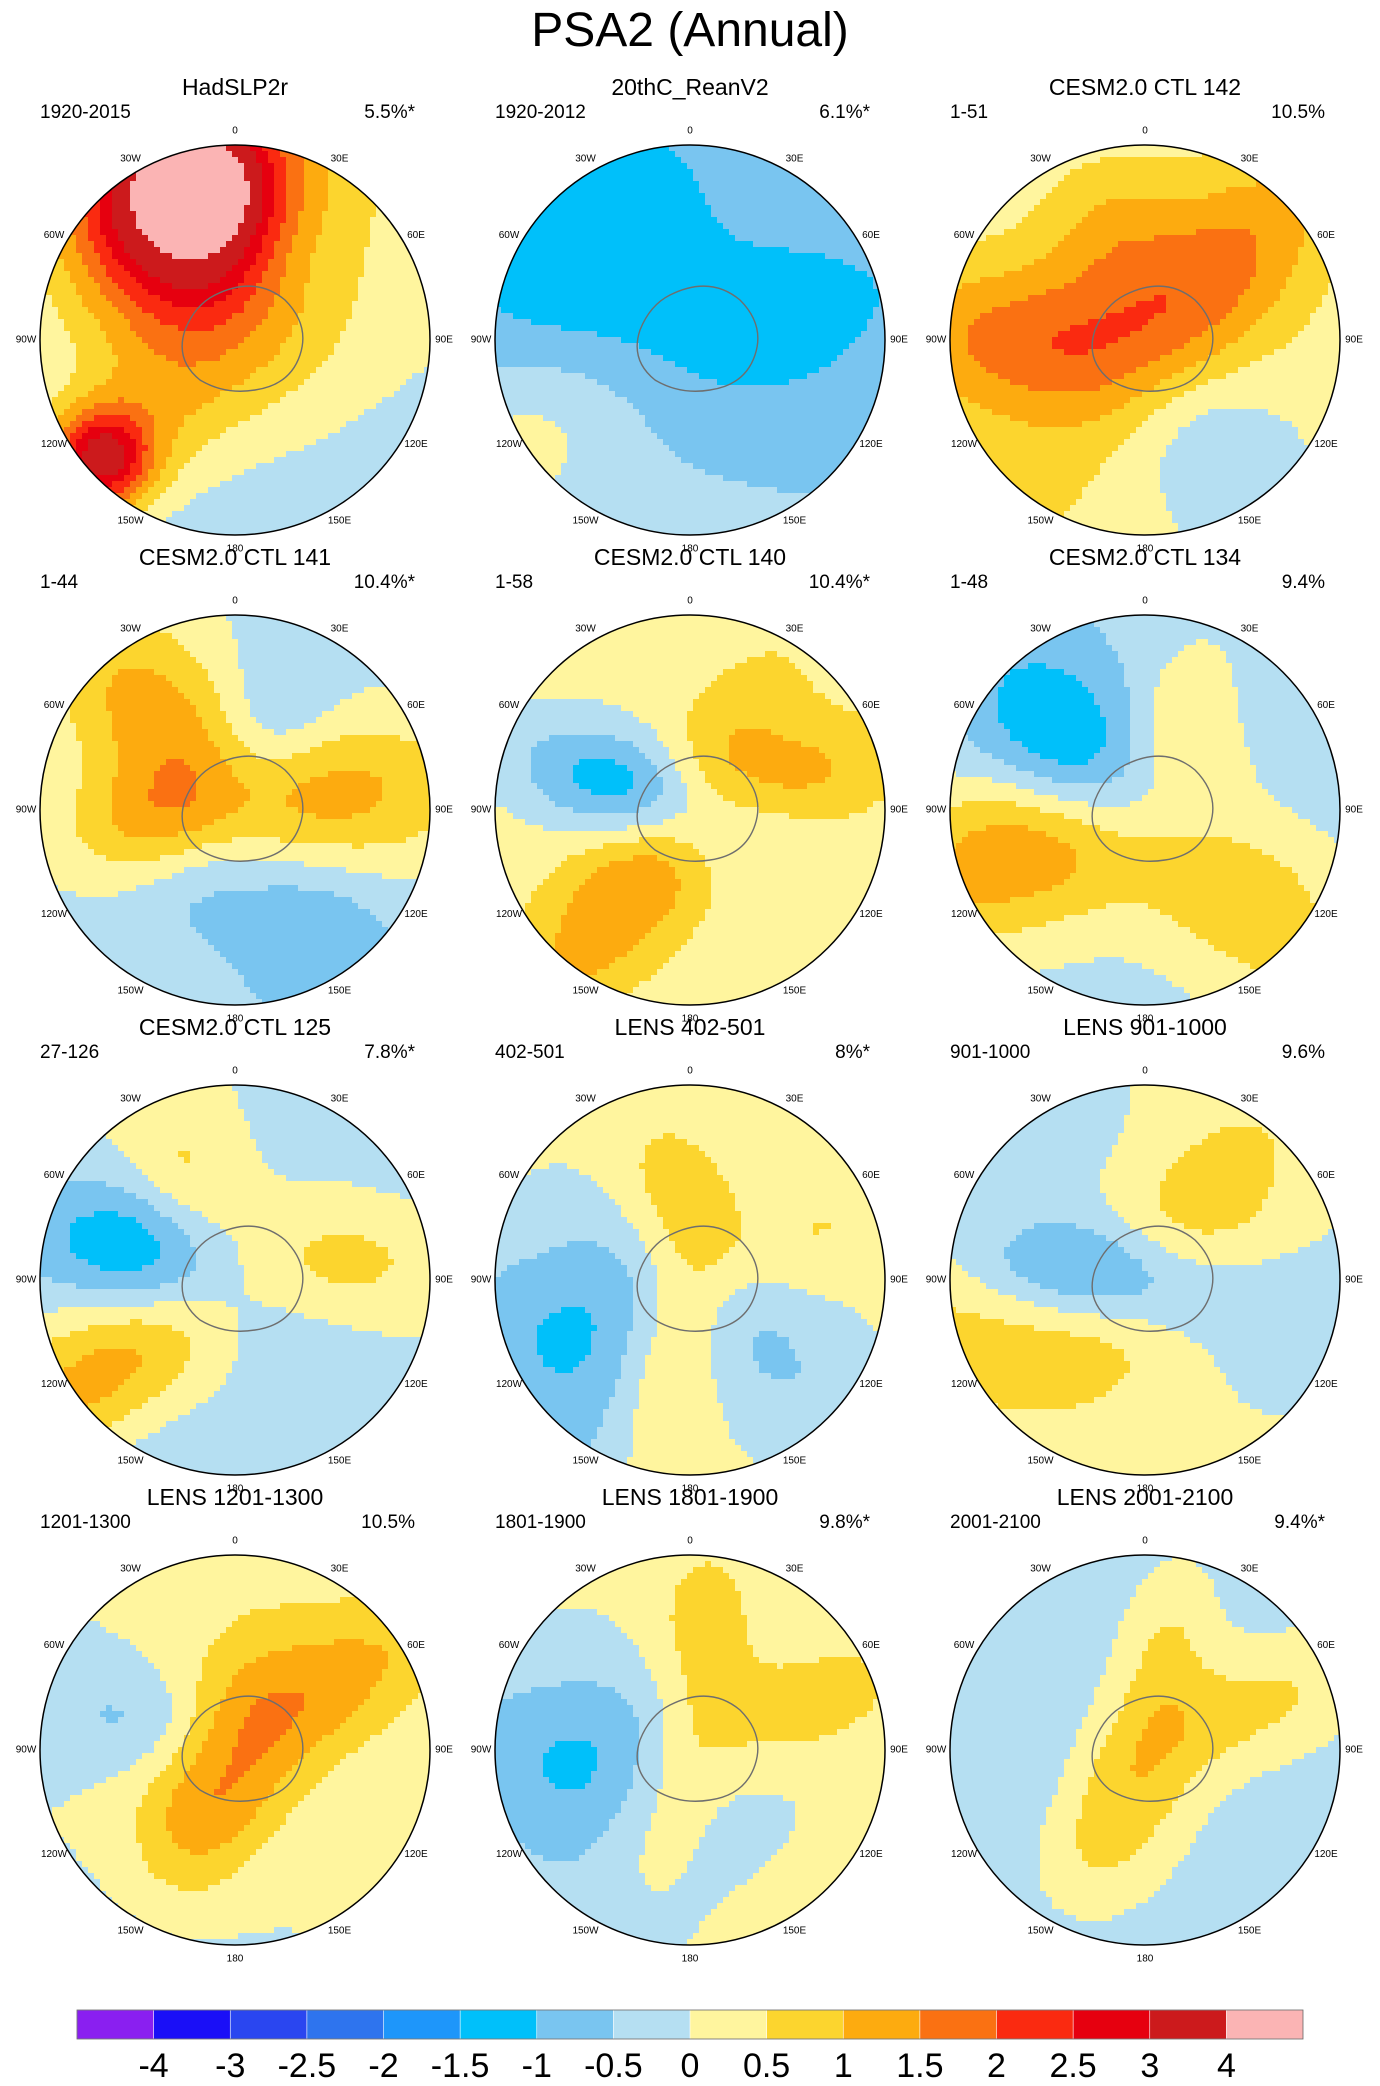 This screenshot has width=1380, height=2086. What do you see at coordinates (514, 582) in the screenshot?
I see `panel-period: 1-58` at bounding box center [514, 582].